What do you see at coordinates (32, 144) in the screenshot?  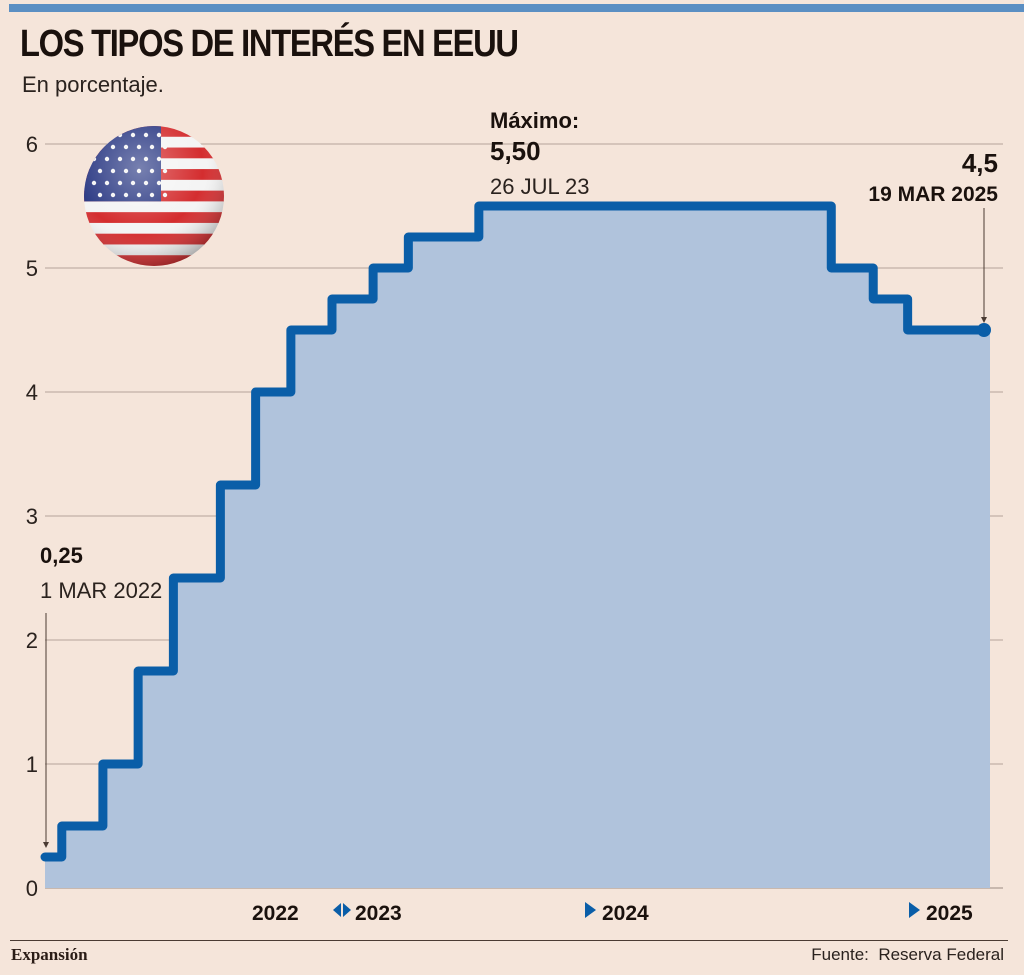 I see `y-tick-label: 6` at bounding box center [32, 144].